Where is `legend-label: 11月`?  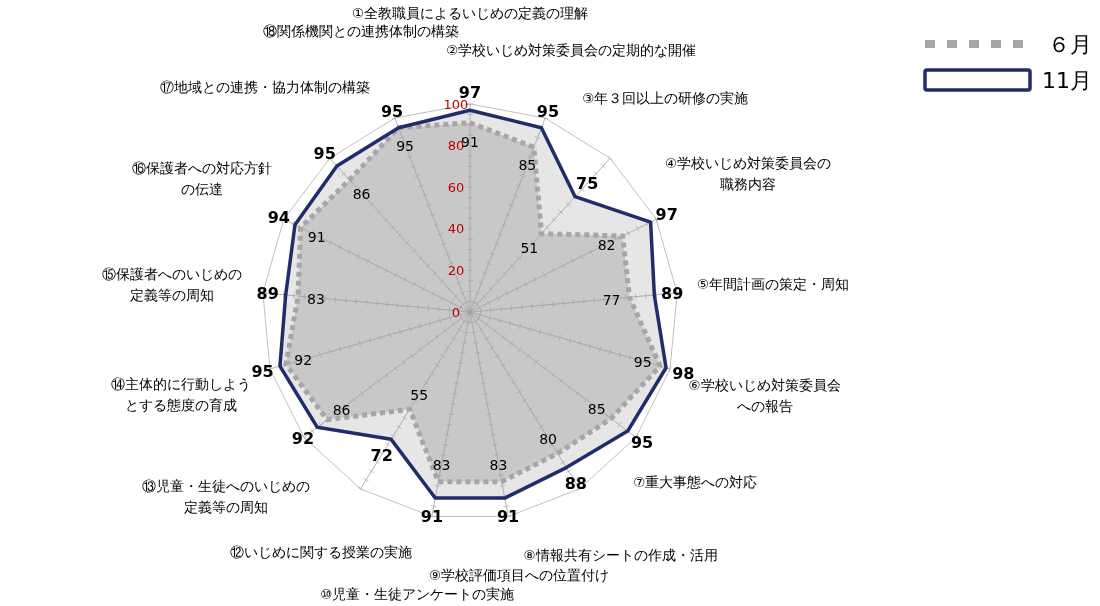 legend-label: 11月 is located at coordinates (1067, 80).